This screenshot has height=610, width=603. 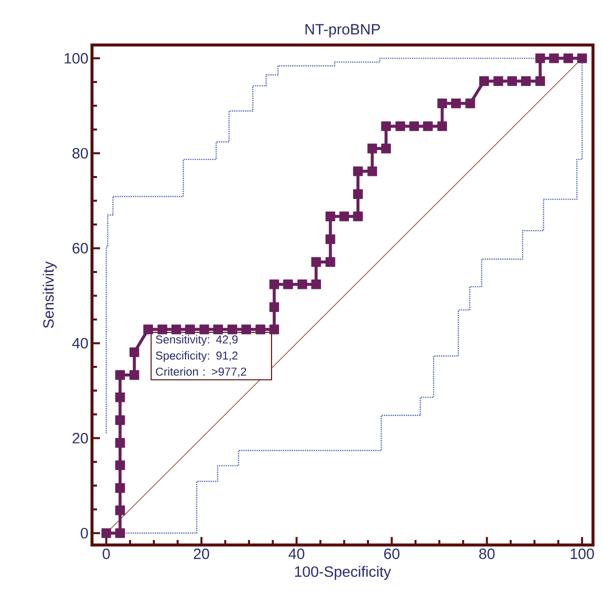 What do you see at coordinates (49, 294) in the screenshot?
I see `y-axis-title: Sensitivity` at bounding box center [49, 294].